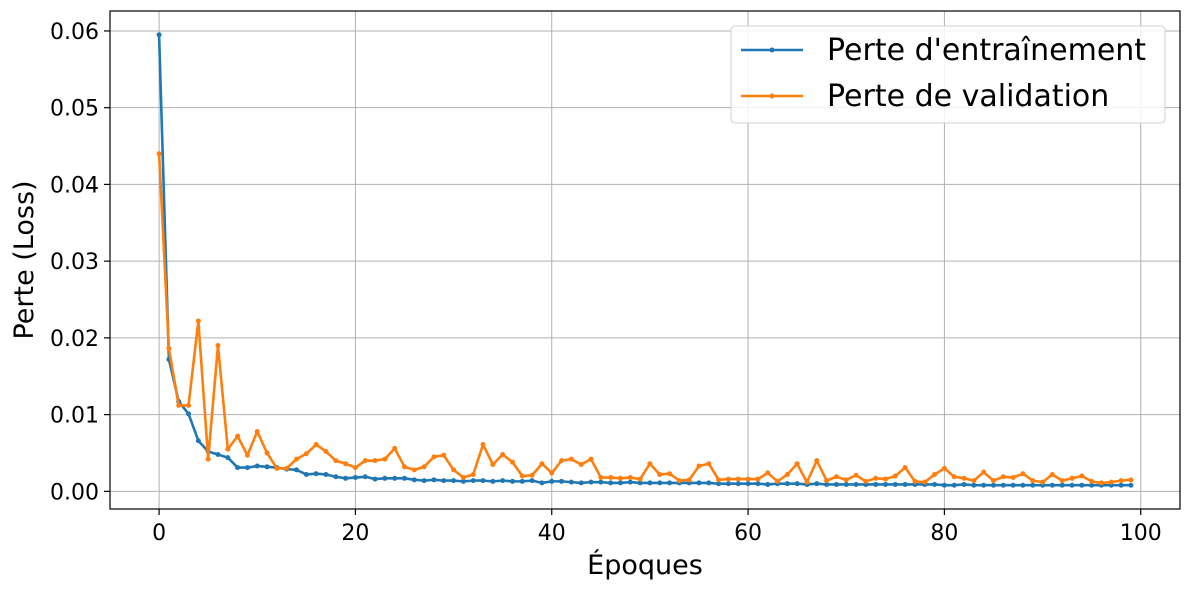 This screenshot has width=1189, height=590. I want to click on y-tick-label: 0.05, so click(74, 109).